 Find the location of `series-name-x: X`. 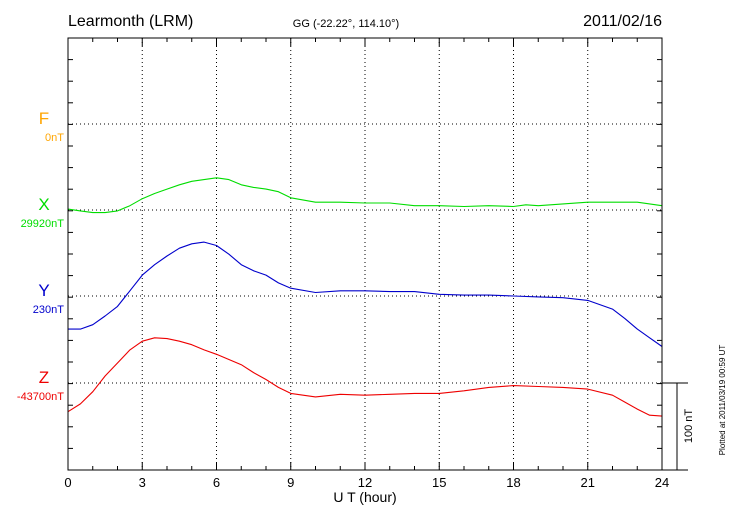

series-name-x: X is located at coordinates (43, 204).